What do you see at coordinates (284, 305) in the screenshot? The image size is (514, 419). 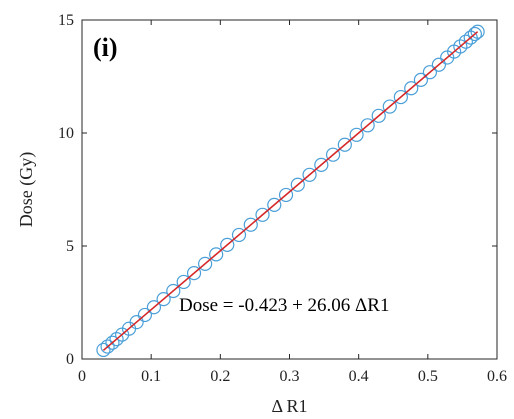 I see `fit-equation-annotation: Dose = -0.423 + 26.06 ΔR1` at bounding box center [284, 305].